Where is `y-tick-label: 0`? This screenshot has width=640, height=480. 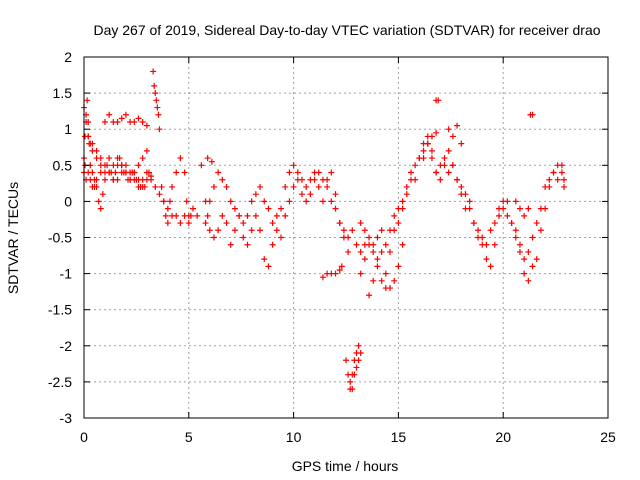 y-tick-label: 0 is located at coordinates (68, 201).